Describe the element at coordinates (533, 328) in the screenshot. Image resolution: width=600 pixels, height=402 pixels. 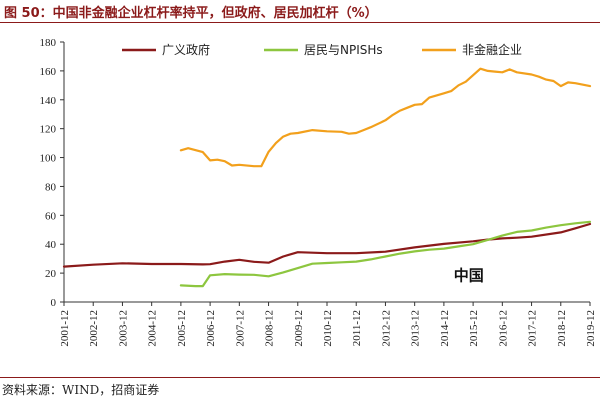
I see `x-tick-label: 2017-12` at that location.